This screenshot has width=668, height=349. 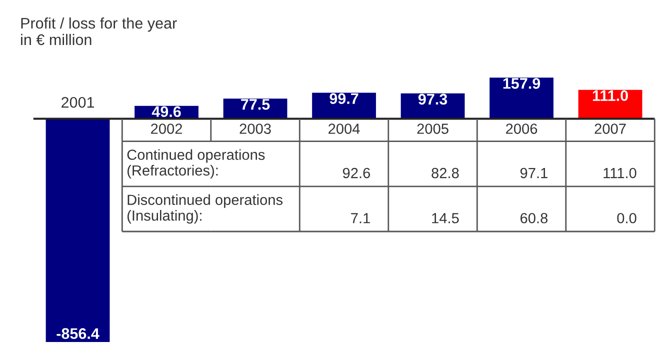 I want to click on data-label: -856.4, so click(x=78, y=333).